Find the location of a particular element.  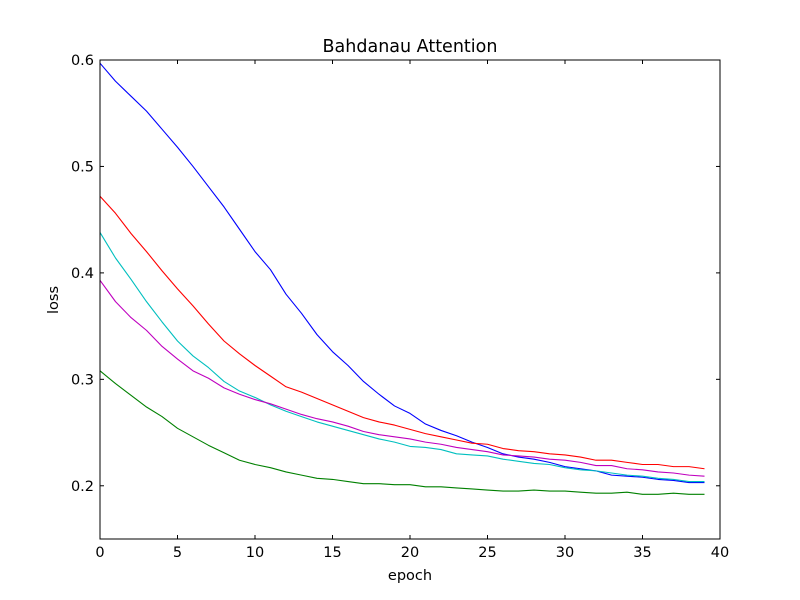

chart-title: Bahdanau Attention is located at coordinates (410, 47).